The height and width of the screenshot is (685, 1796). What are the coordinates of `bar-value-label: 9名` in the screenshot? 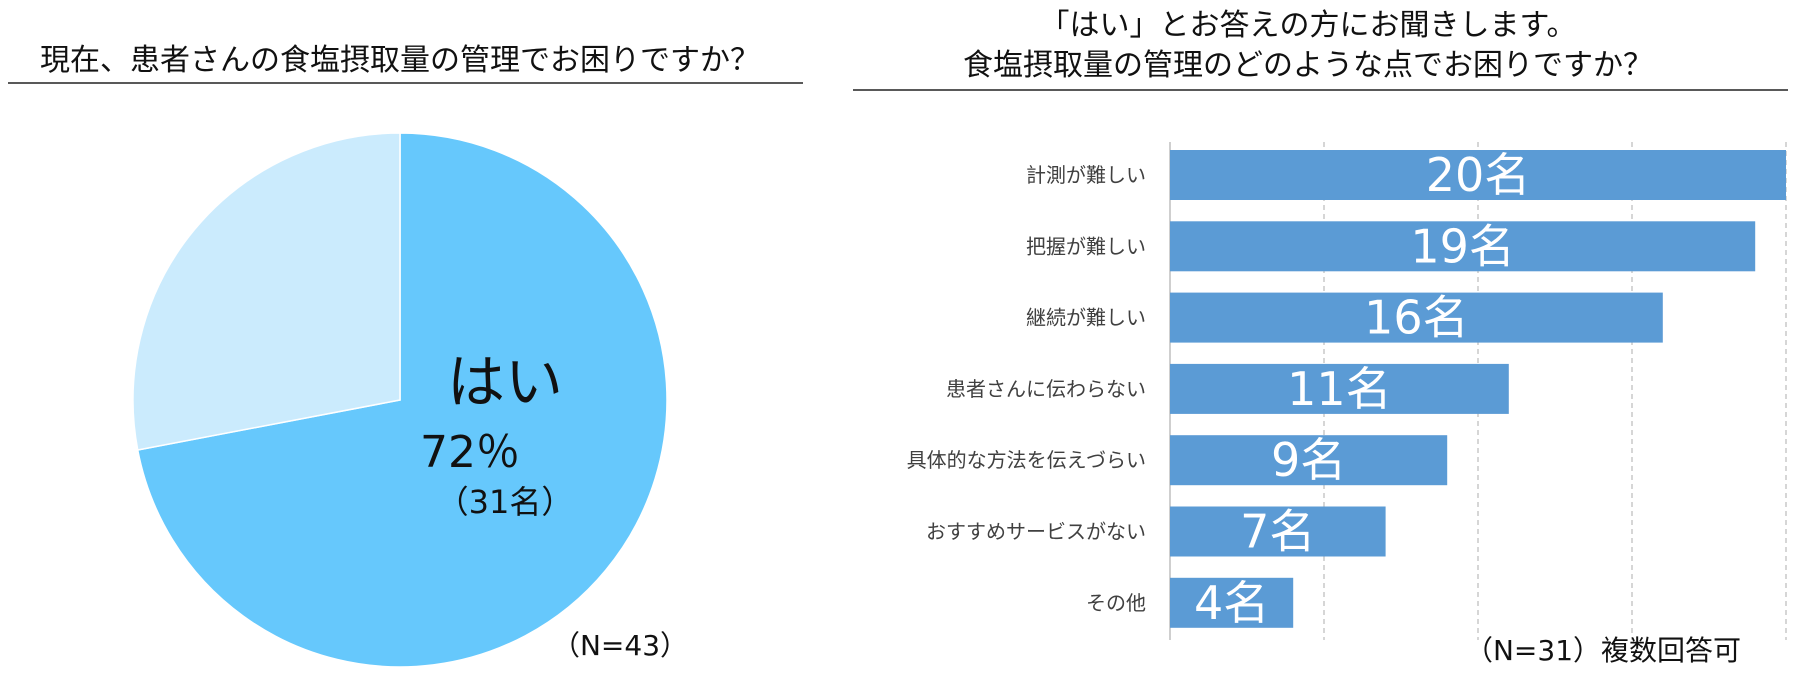 It's located at (1308, 460).